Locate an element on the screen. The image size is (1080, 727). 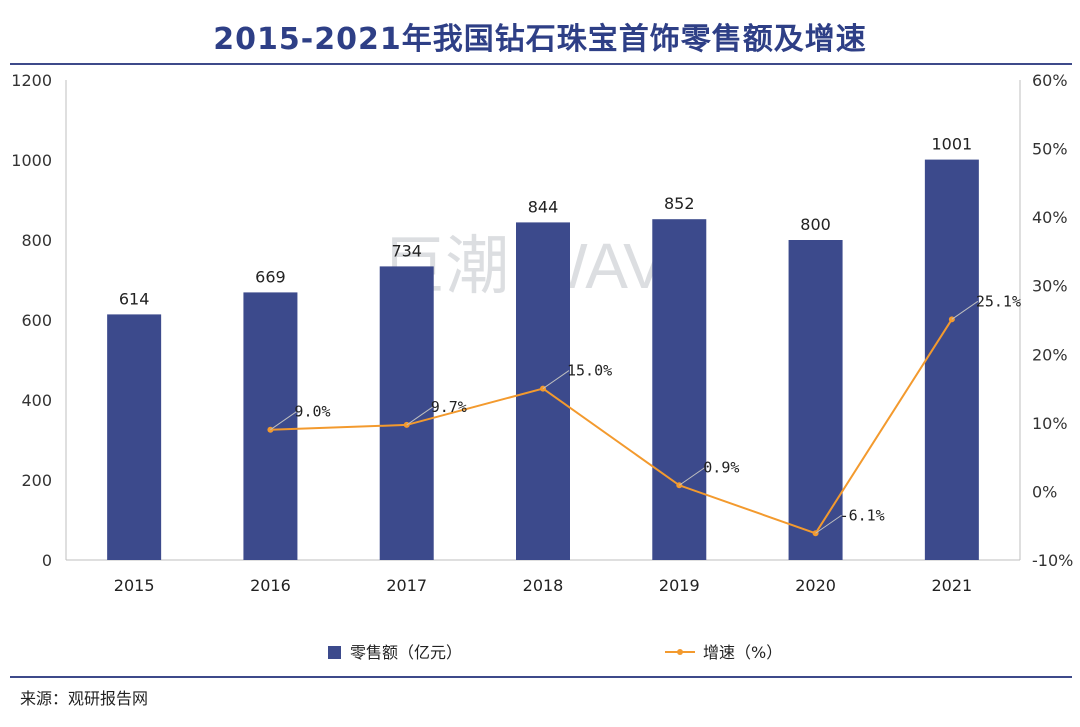
bar-value-label: 669 is located at coordinates (270, 276).